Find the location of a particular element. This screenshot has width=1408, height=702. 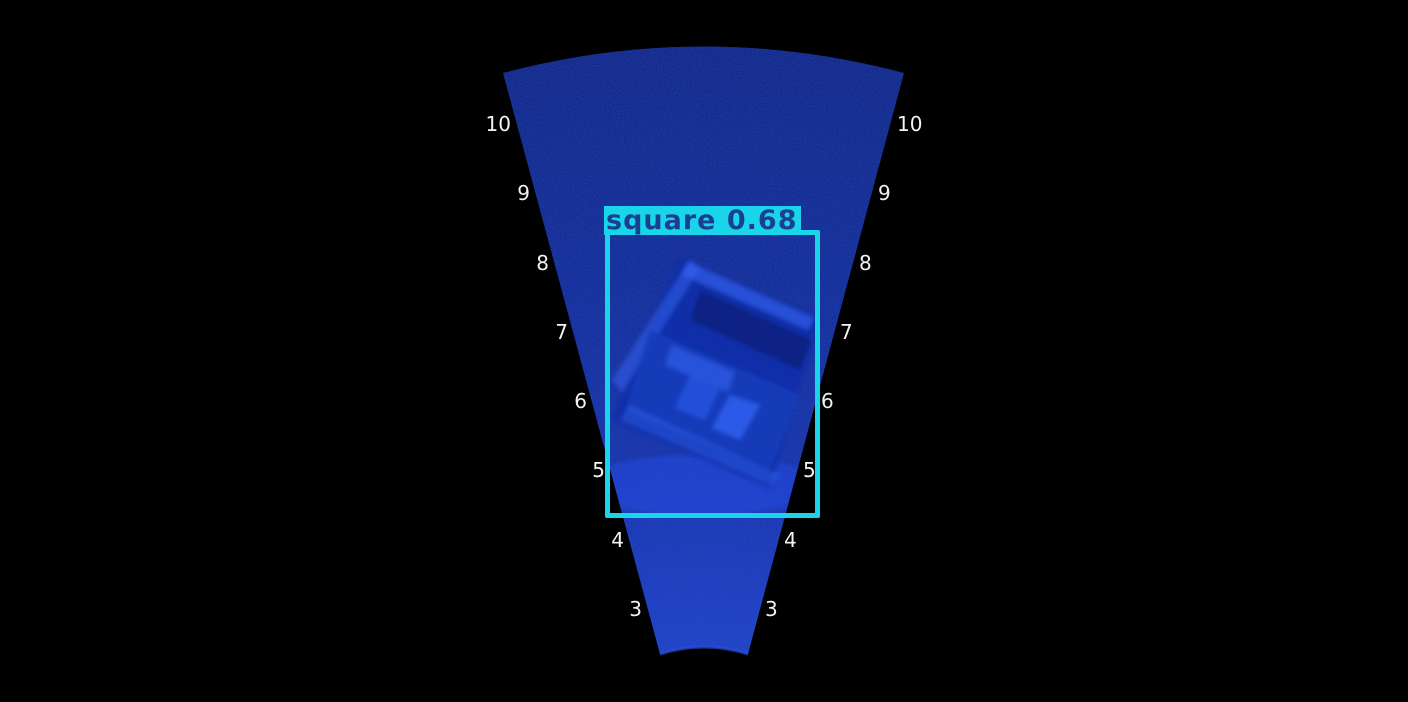

range-label-left-6: 6 is located at coordinates (567, 401).